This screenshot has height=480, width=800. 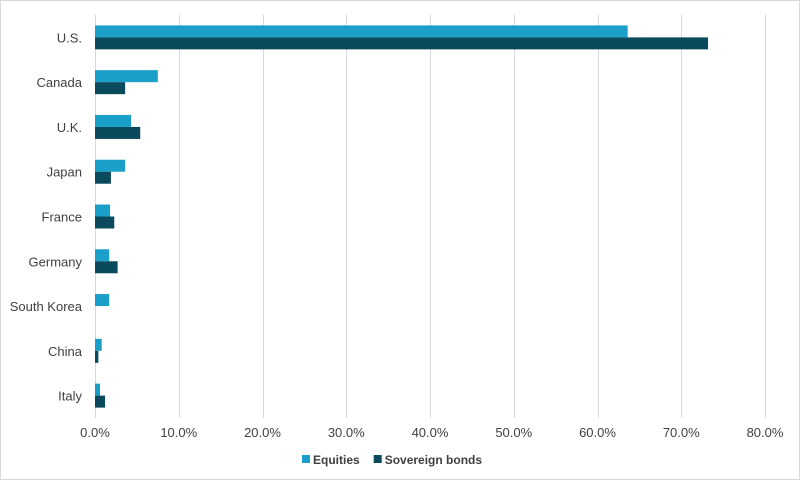 I want to click on x-tick-label: 40.0%, so click(x=430, y=432).